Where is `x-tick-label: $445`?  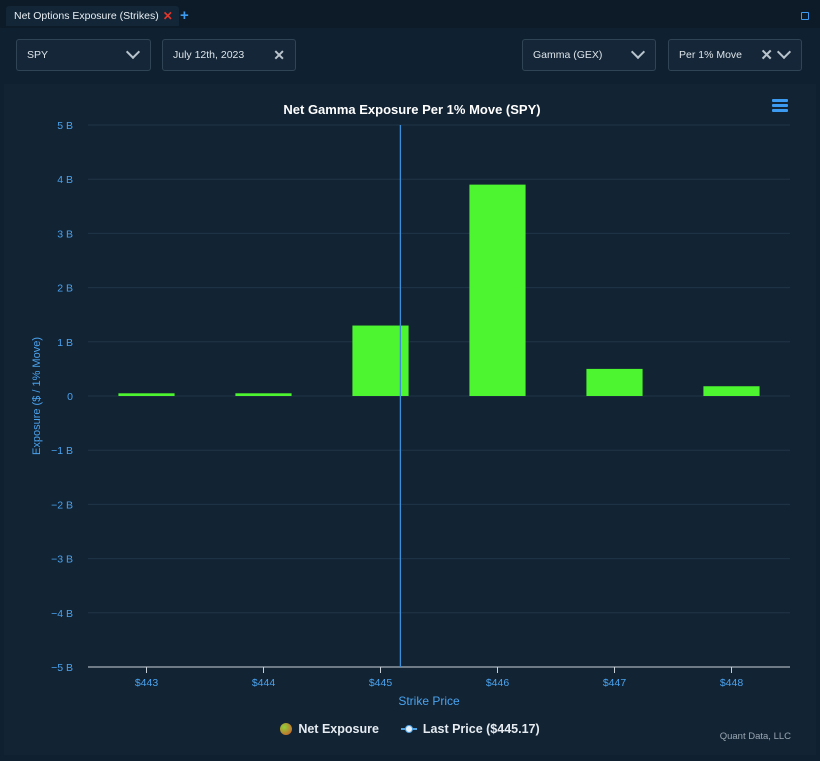
x-tick-label: $445 is located at coordinates (381, 683).